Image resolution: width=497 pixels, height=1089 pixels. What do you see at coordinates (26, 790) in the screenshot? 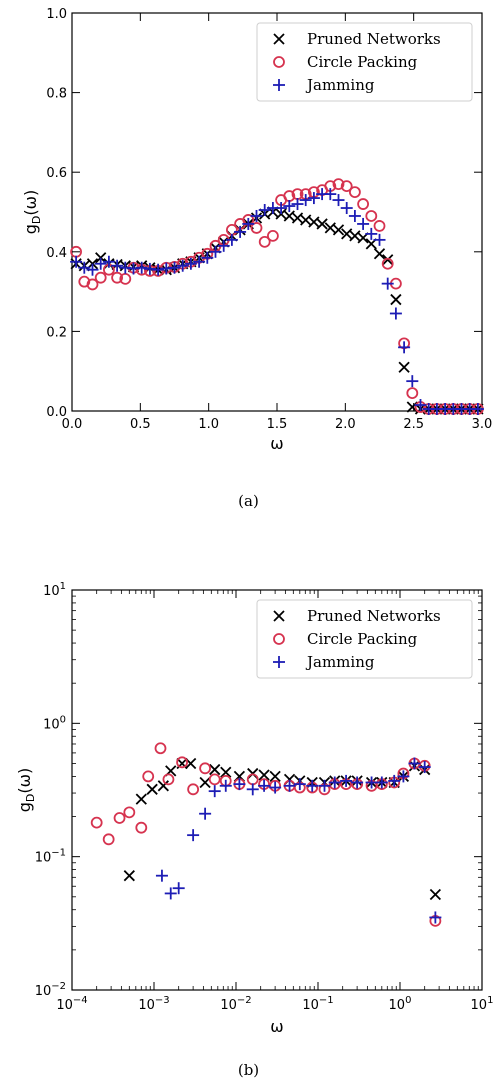
I see `y-axis-label: gD(ω)` at bounding box center [26, 790].